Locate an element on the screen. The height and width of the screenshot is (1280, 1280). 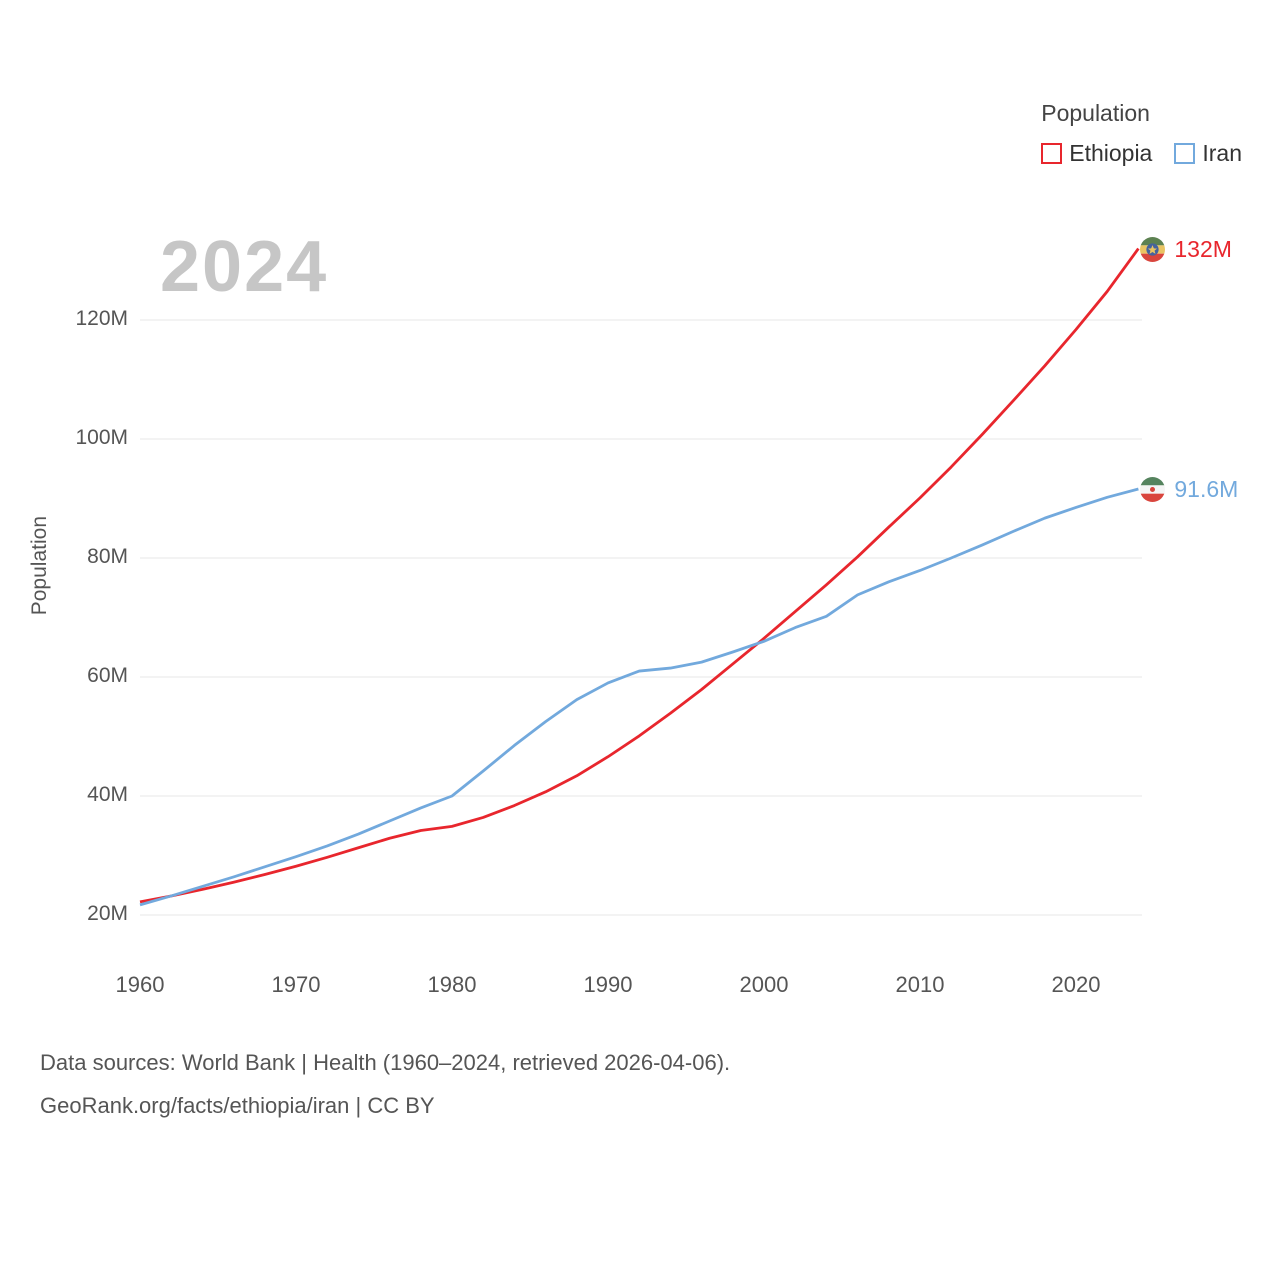
y-tick-label: 100M is located at coordinates (101, 437).